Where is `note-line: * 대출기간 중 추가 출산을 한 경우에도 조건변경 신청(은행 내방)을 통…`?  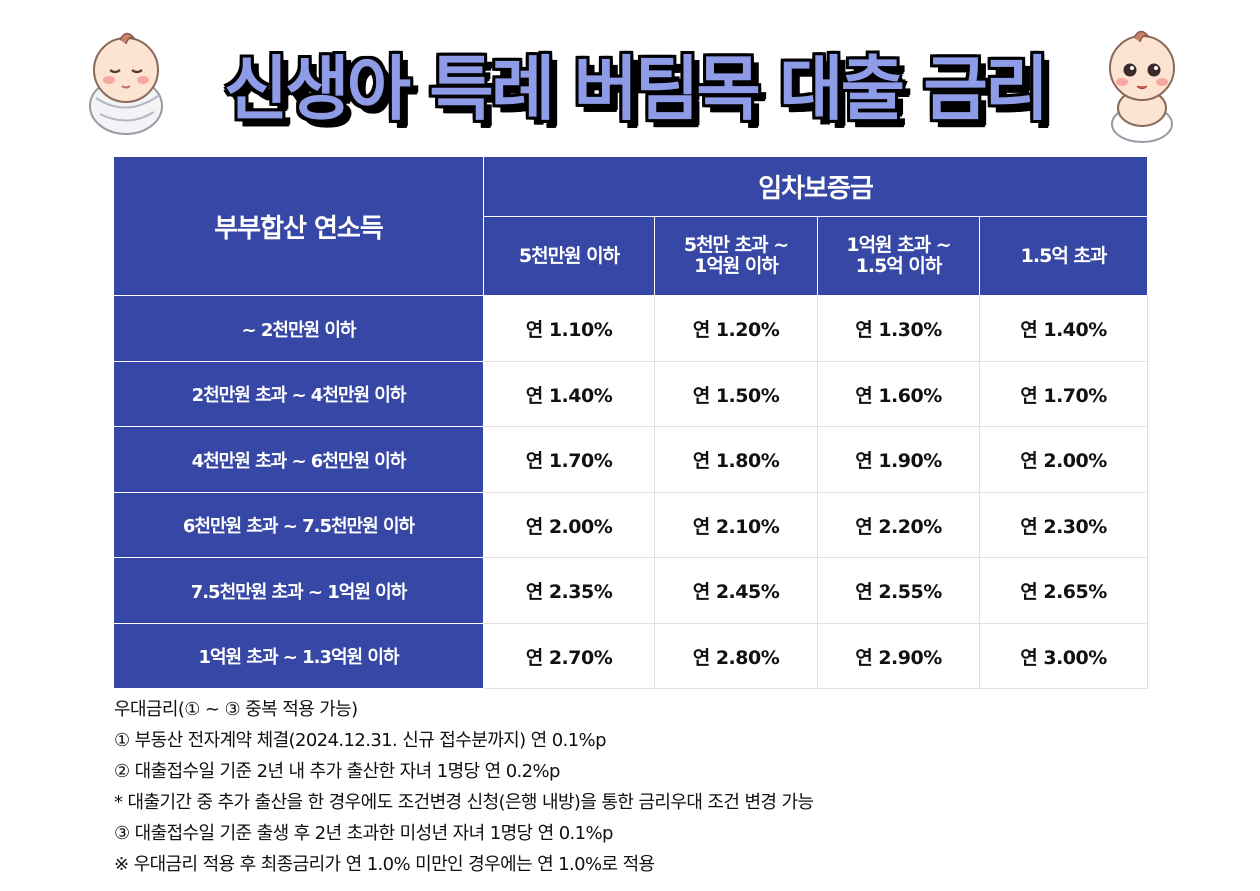 note-line: * 대출기간 중 추가 출산을 한 경우에도 조건변경 신청(은행 내방)을 통… is located at coordinates (464, 802).